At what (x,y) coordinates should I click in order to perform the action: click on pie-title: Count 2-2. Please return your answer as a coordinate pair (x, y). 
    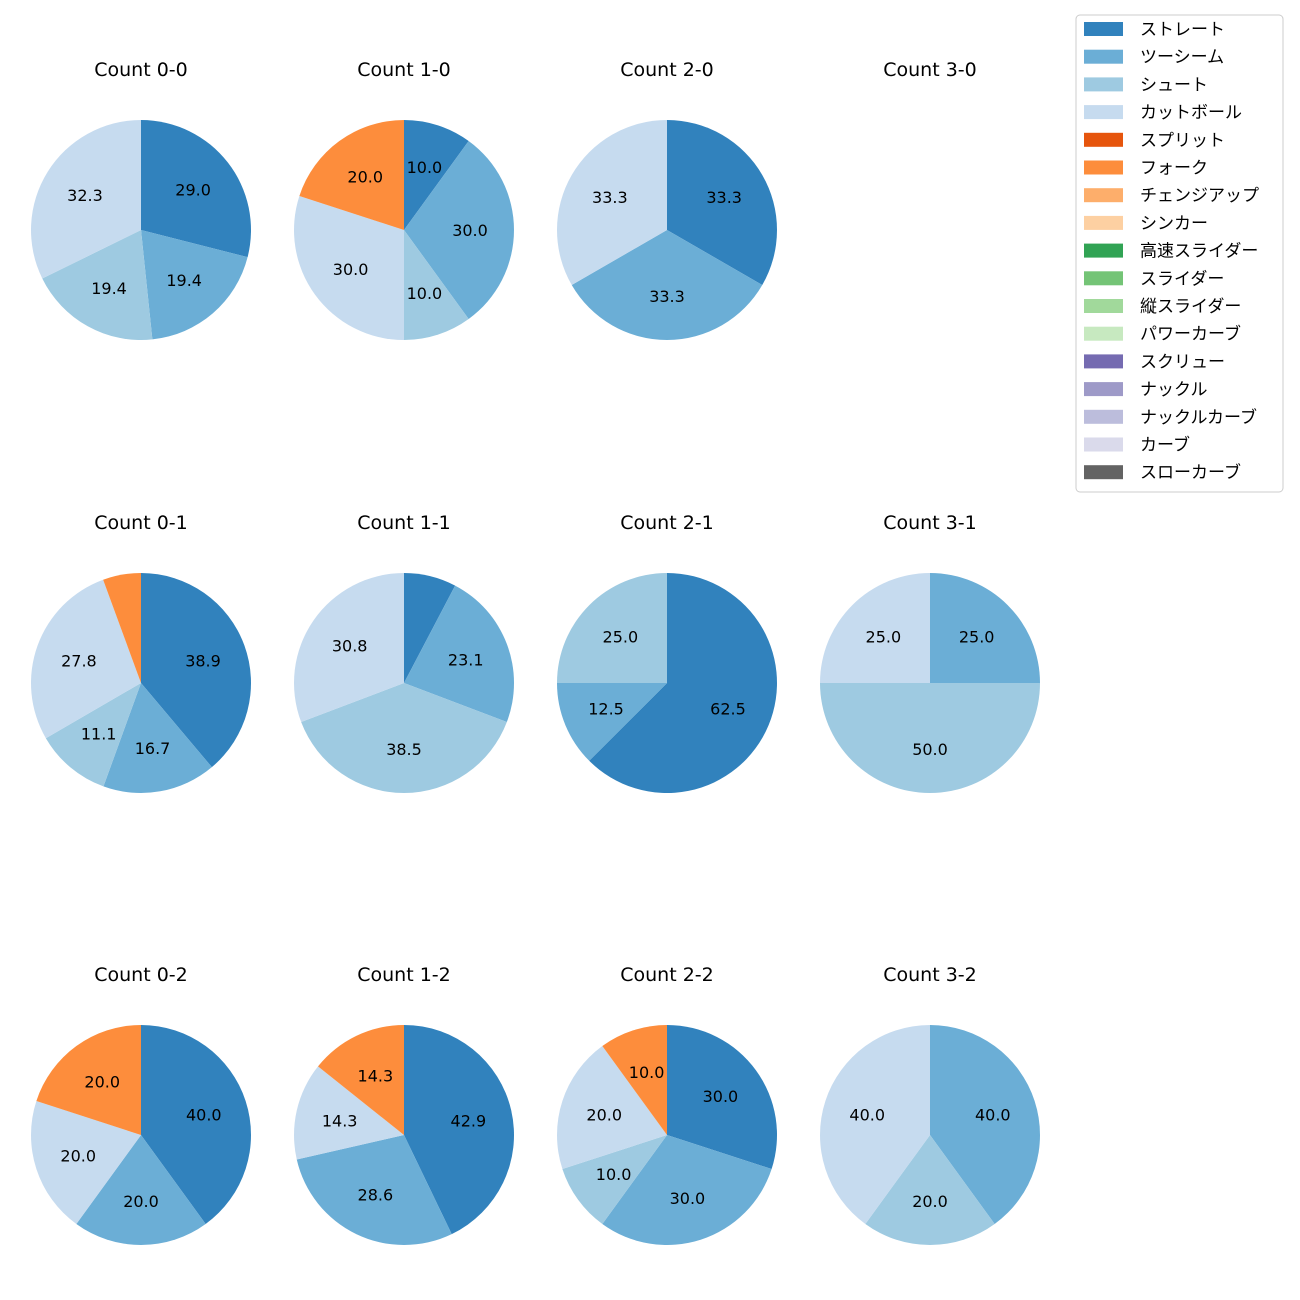
    Looking at the image, I should click on (667, 975).